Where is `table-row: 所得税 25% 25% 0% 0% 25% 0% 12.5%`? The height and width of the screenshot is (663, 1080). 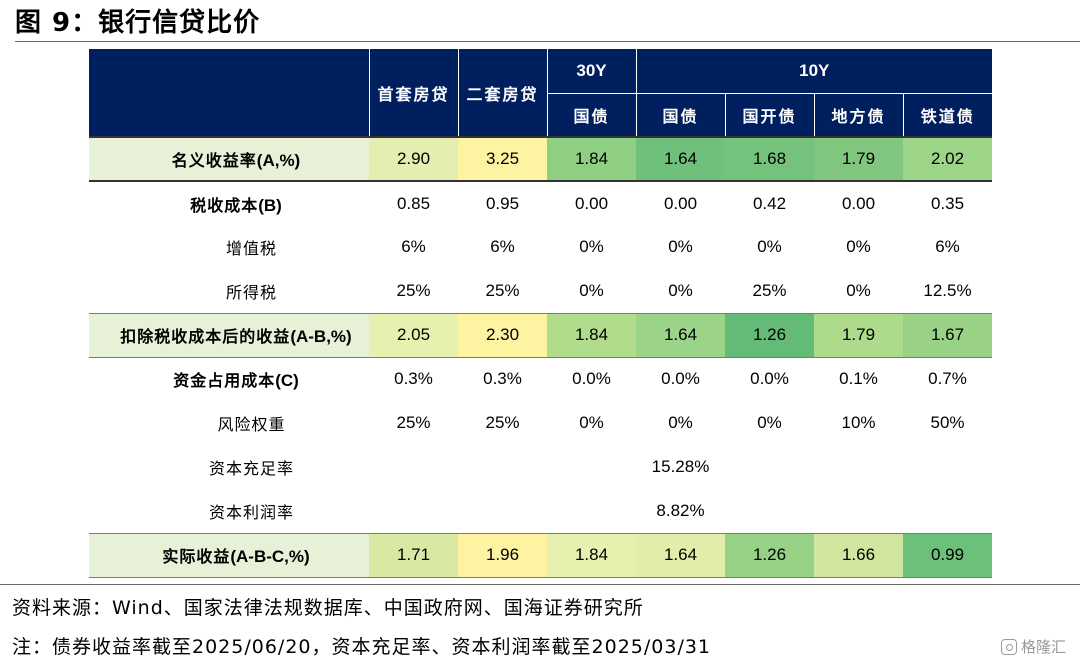
table-row: 所得税 25% 25% 0% 0% 25% 0% 12.5% is located at coordinates (540, 291).